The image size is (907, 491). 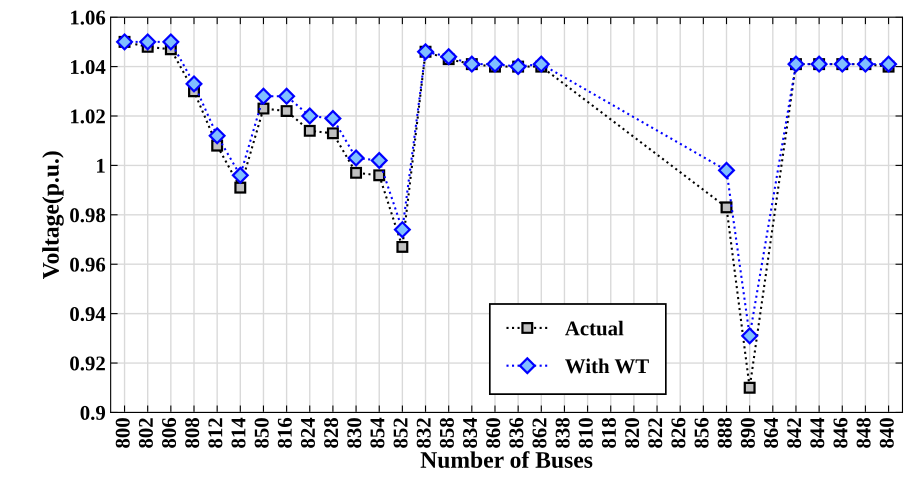 What do you see at coordinates (563, 433) in the screenshot?
I see `x-tick-label: 838` at bounding box center [563, 433].